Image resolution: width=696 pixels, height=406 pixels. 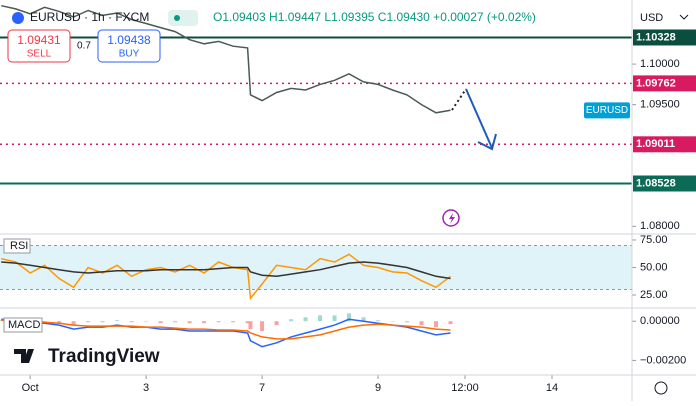 What do you see at coordinates (129, 54) in the screenshot?
I see `buy-label: BUY` at bounding box center [129, 54].